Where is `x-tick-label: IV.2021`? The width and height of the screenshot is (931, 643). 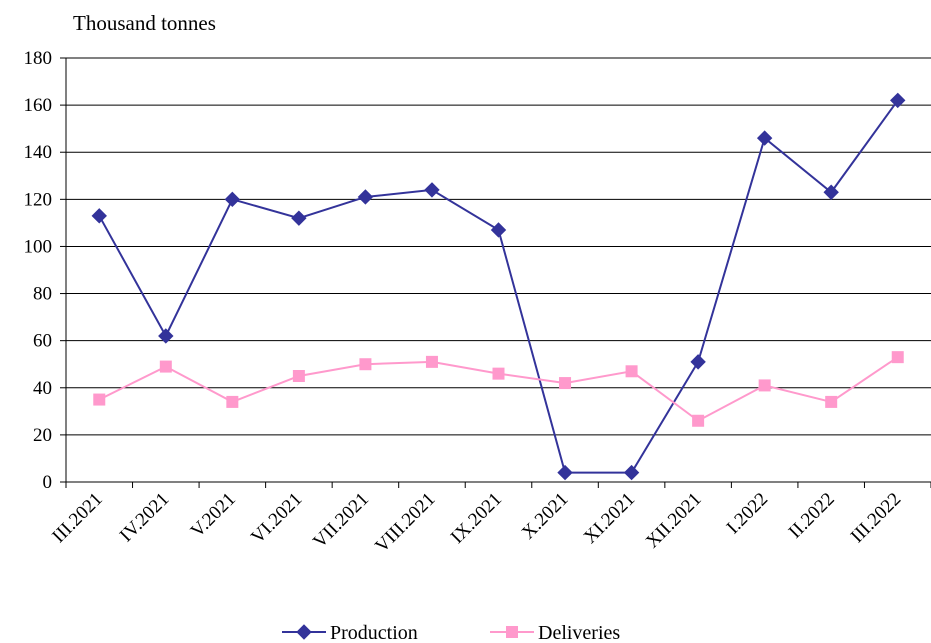
x-tick-label: IV.2021 is located at coordinates (145, 518).